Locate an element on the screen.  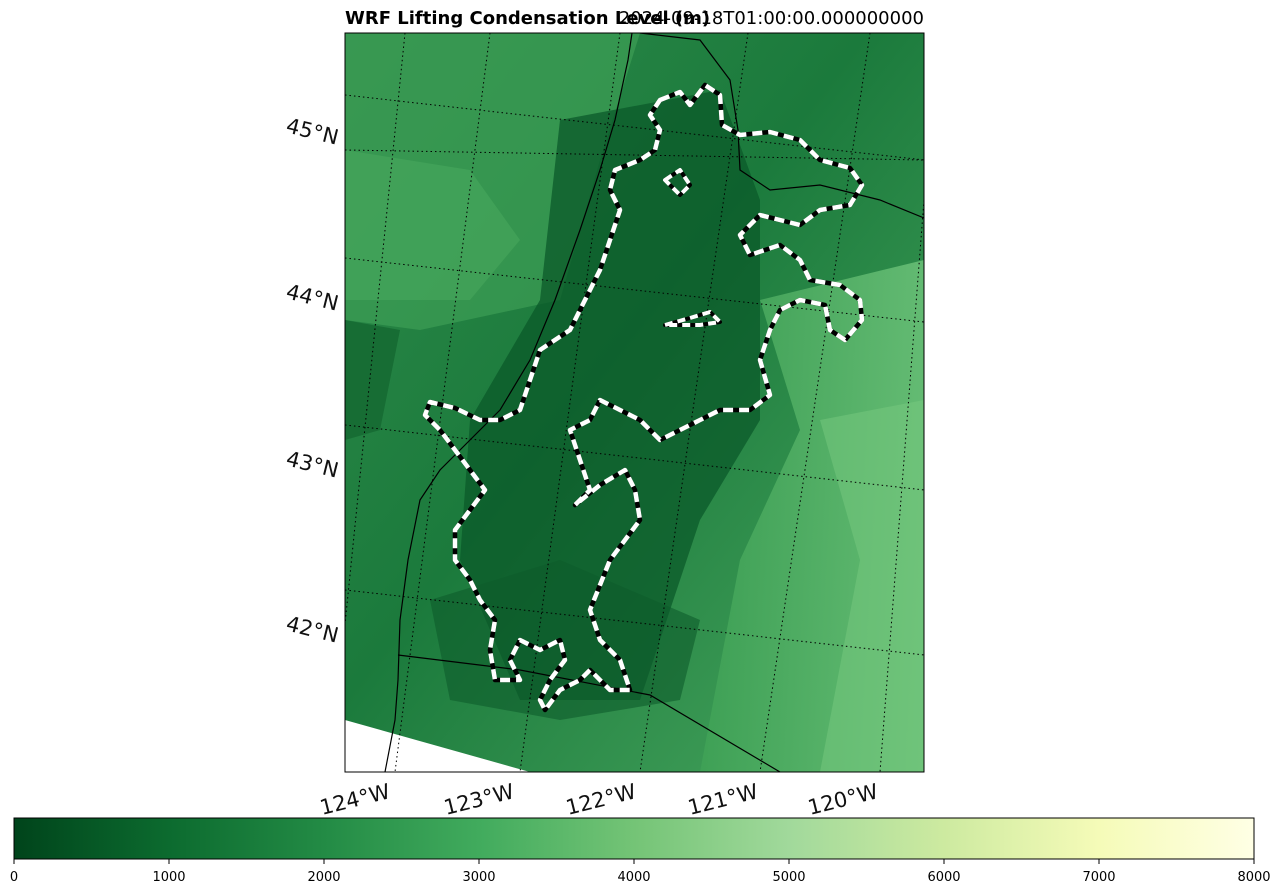
lon-label-122: 122°W is located at coordinates (600, 799).